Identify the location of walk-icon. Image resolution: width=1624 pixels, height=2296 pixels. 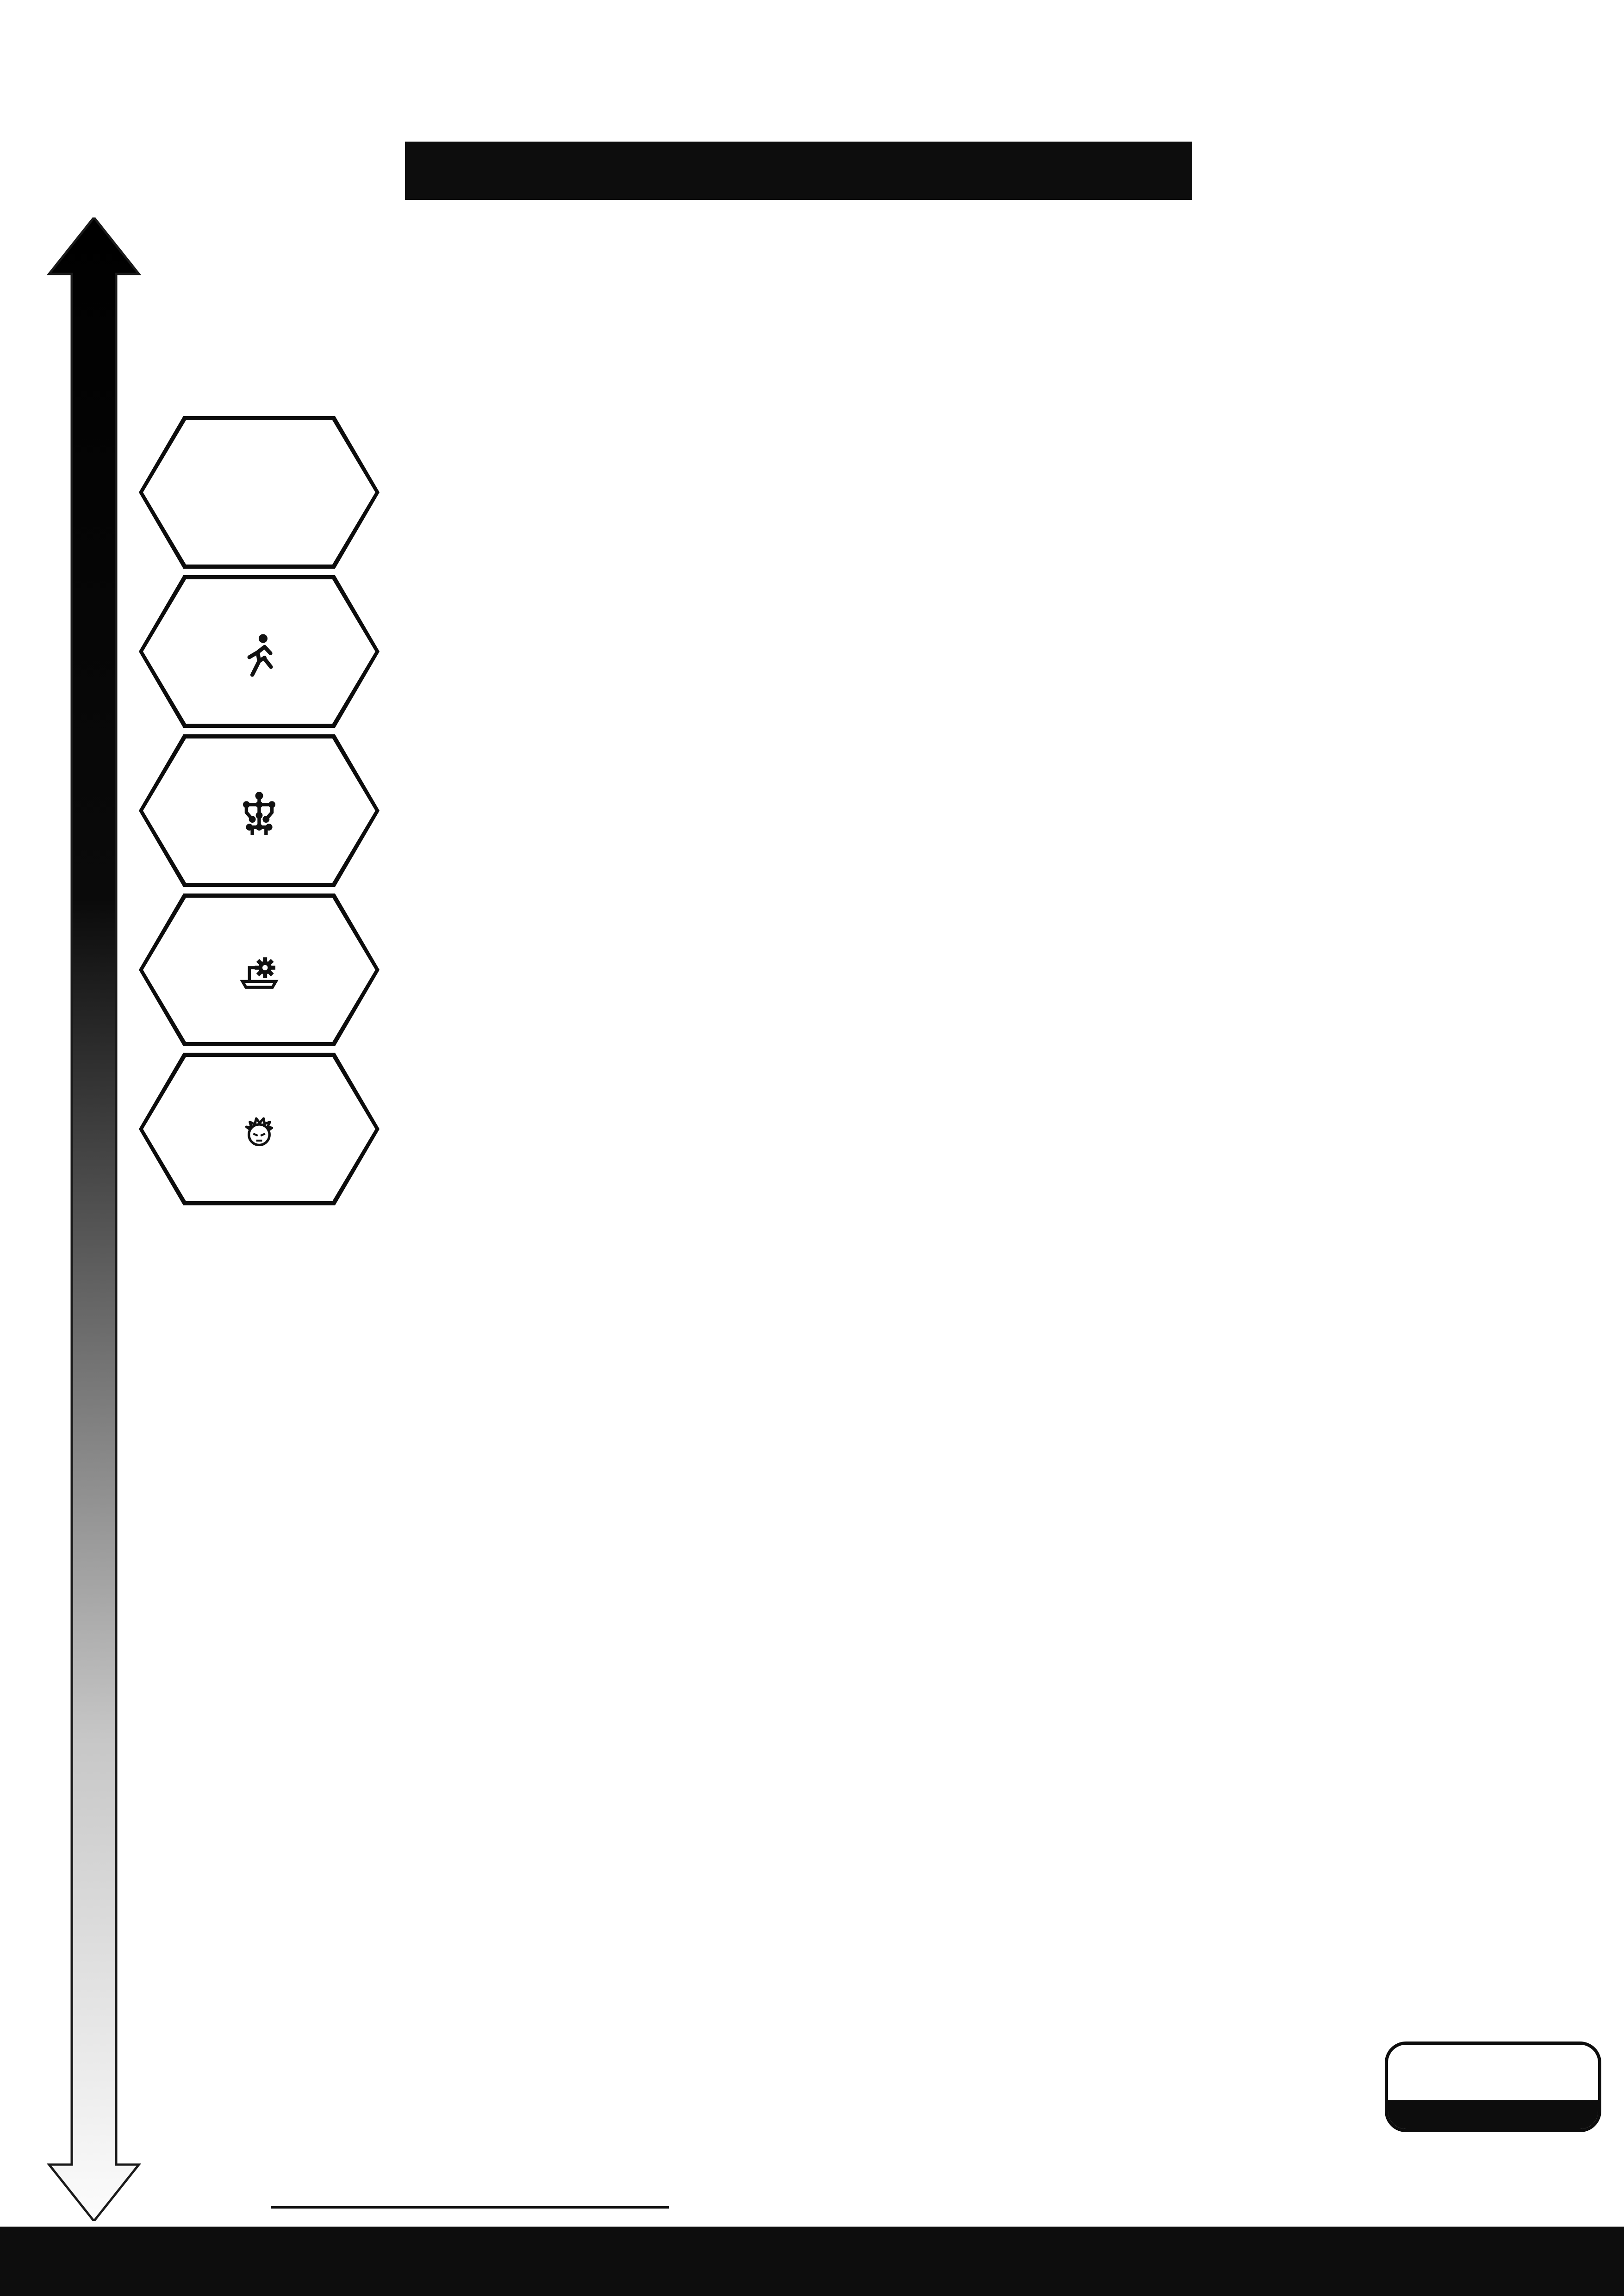
(259, 656).